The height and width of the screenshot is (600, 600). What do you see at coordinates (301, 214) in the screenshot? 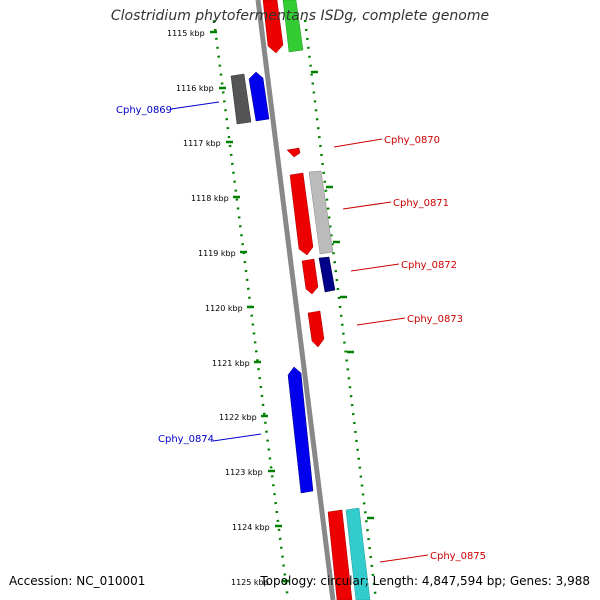
I see `gene-0871-forward-red` at bounding box center [301, 214].